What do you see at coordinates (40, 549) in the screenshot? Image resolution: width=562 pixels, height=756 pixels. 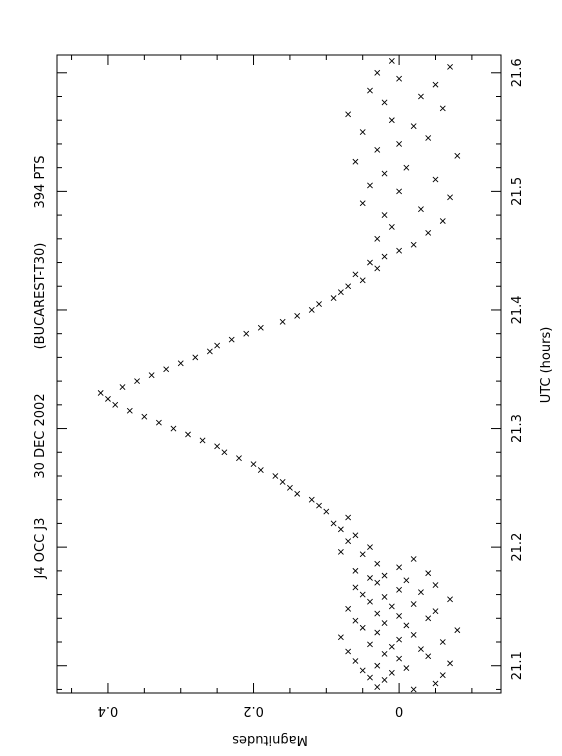 I see `title-object: J4 OCC J3` at bounding box center [40, 549].